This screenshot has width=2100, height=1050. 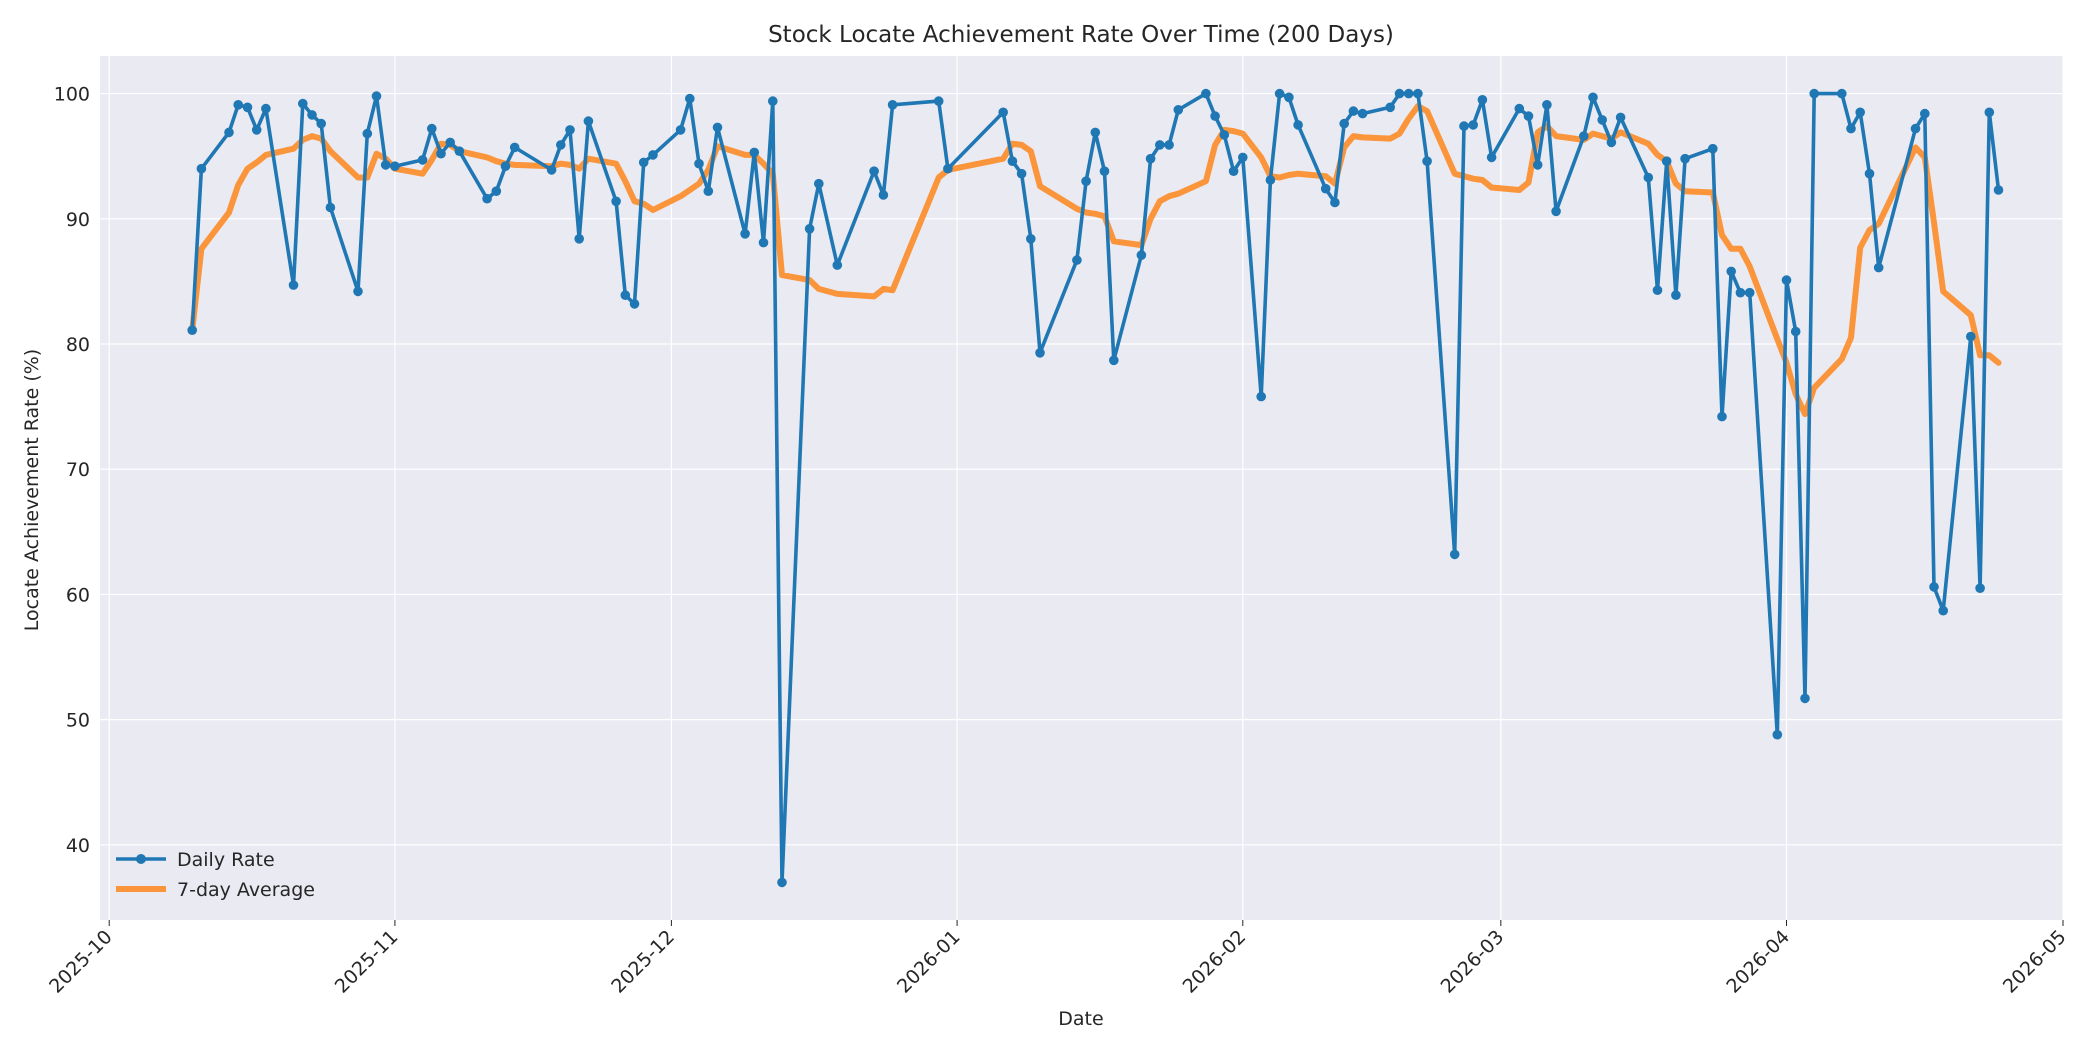 What do you see at coordinates (141, 859) in the screenshot?
I see `legend-daily-marker` at bounding box center [141, 859].